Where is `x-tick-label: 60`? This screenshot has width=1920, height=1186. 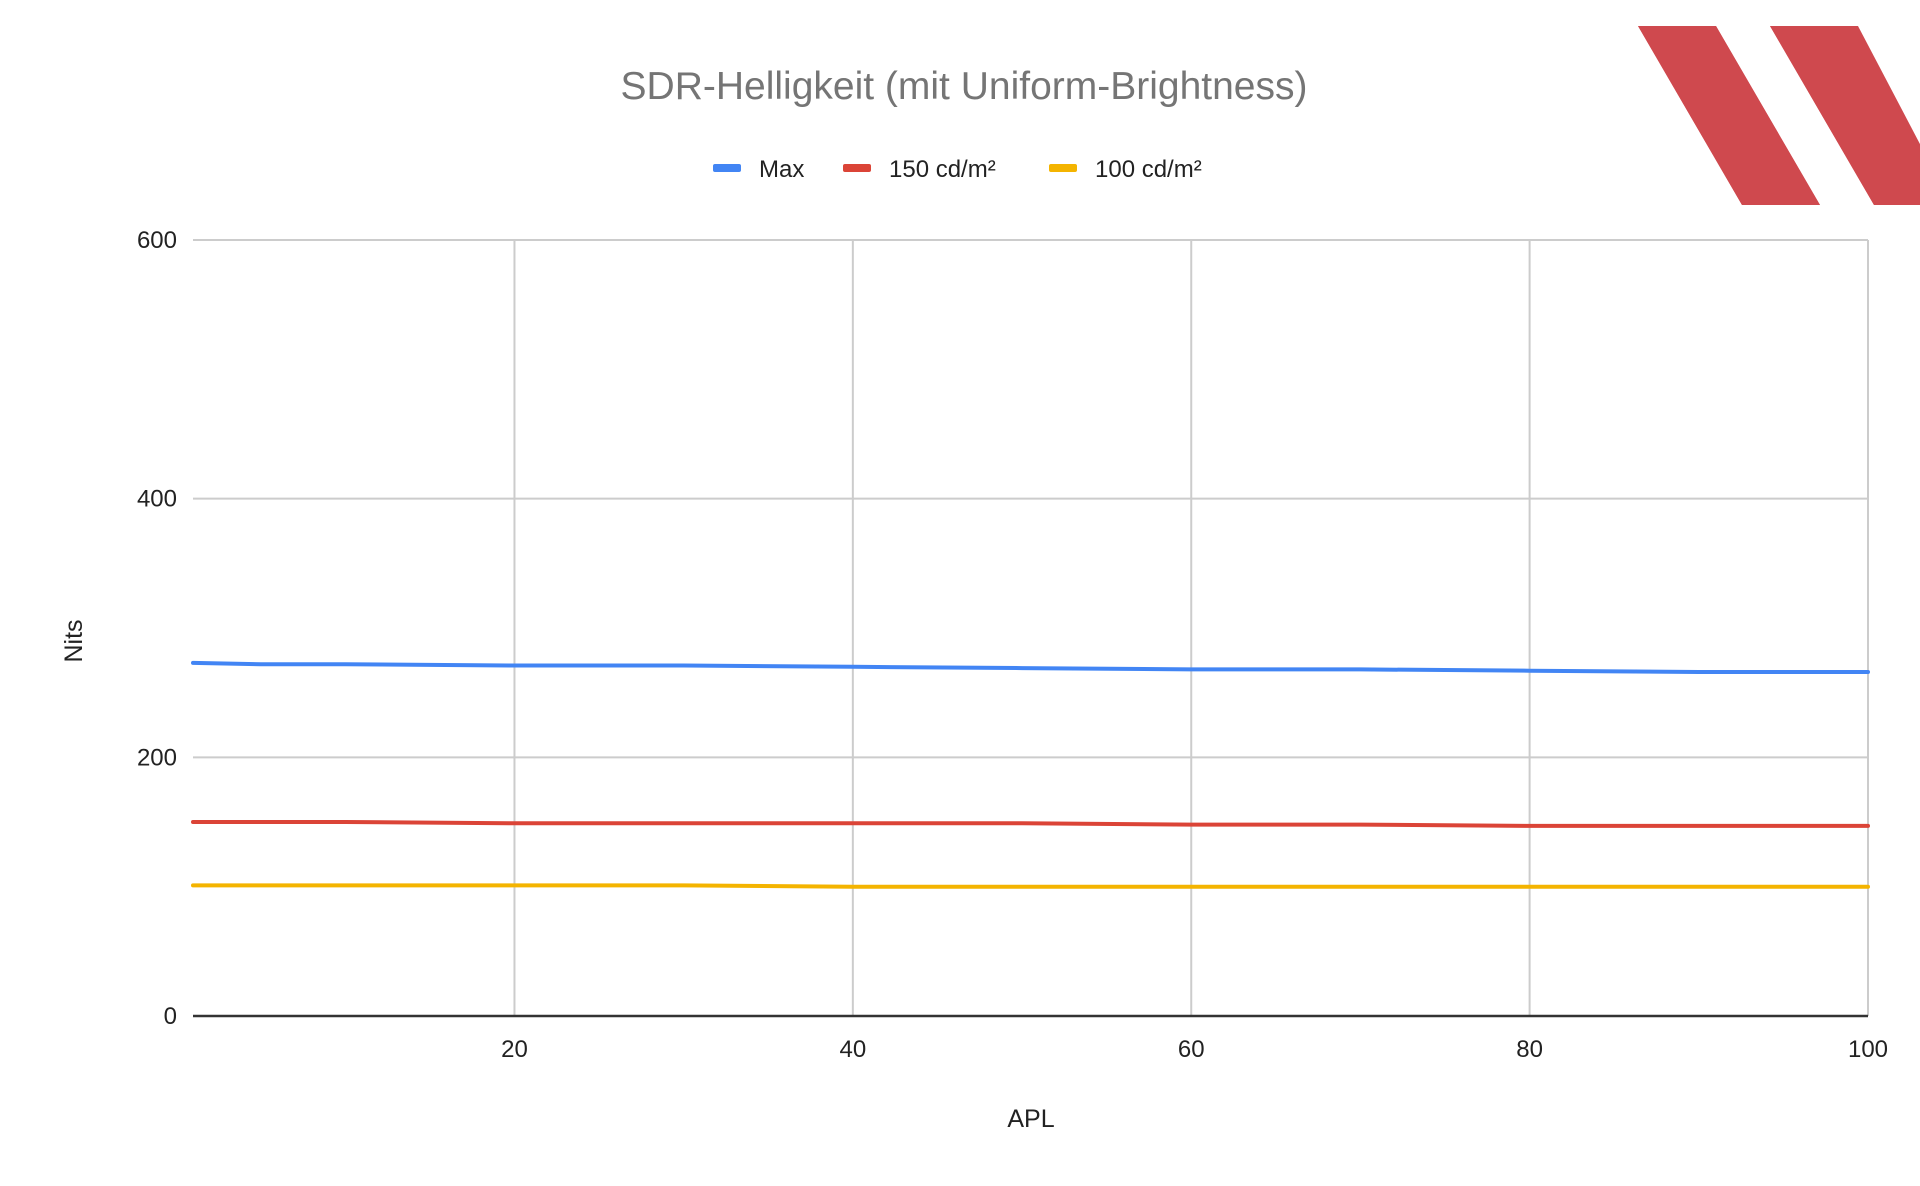 x-tick-label: 60 is located at coordinates (1191, 1049).